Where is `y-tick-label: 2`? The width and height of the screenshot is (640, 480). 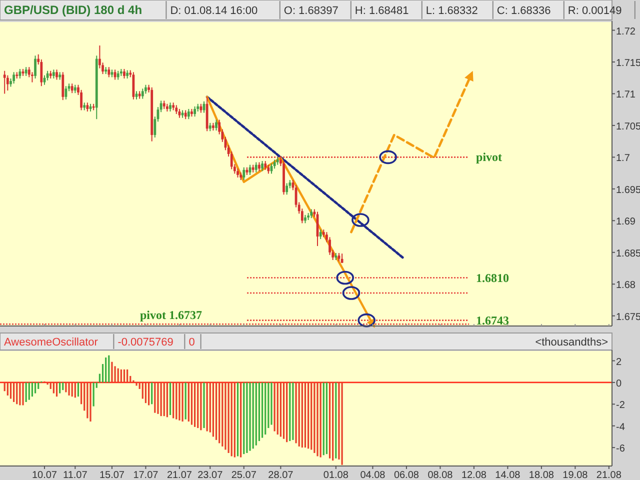
y-tick-label: 2 is located at coordinates (619, 362).